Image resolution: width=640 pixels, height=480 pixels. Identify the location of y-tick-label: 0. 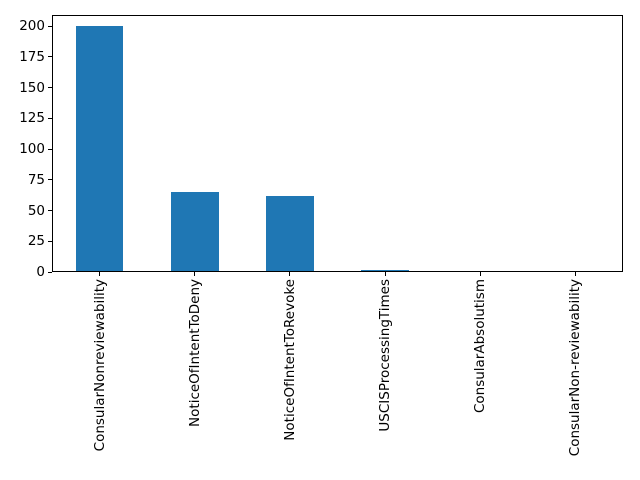
(40, 272).